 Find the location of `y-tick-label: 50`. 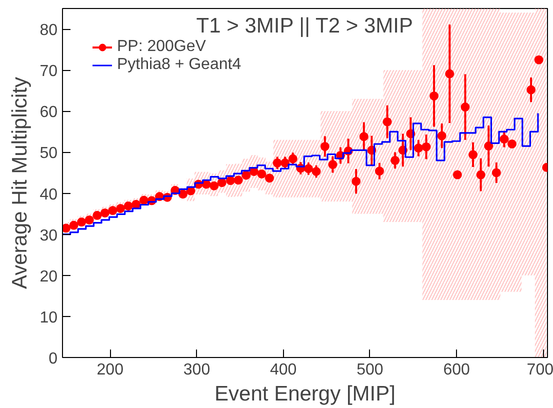

y-tick-label: 50 is located at coordinates (49, 153).